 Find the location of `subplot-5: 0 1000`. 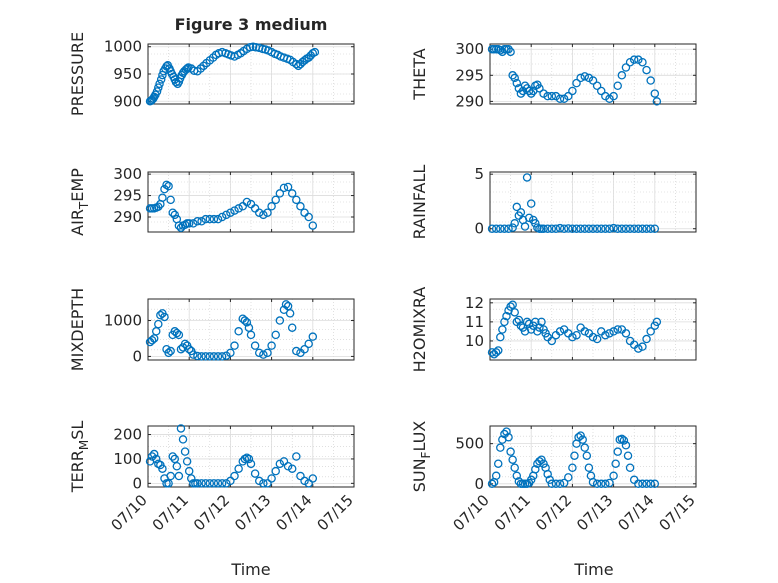

subplot-5: 0 1000 is located at coordinates (229, 331).